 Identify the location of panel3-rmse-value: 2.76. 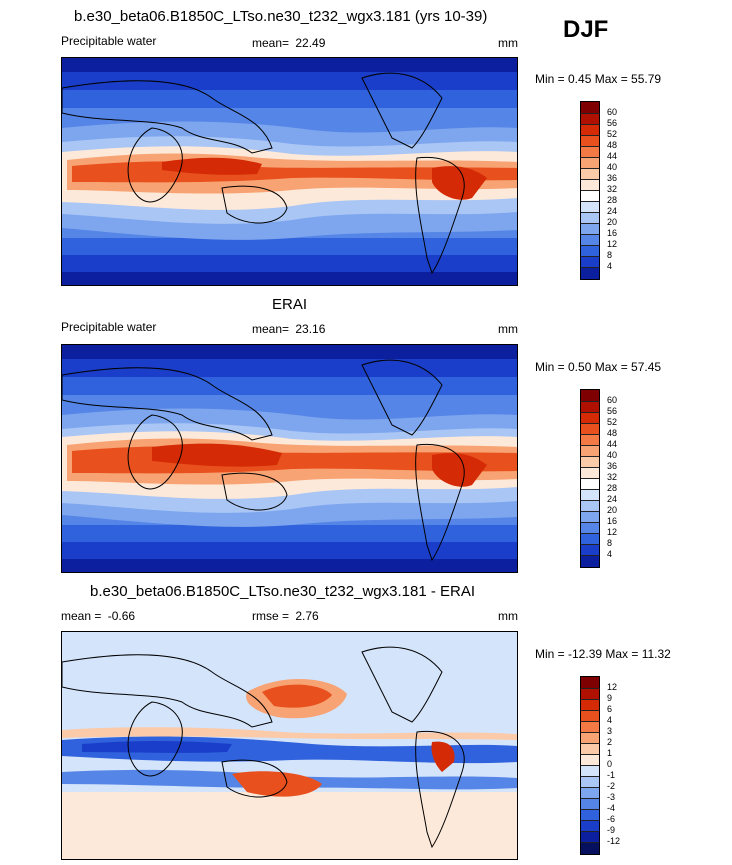
(307, 616).